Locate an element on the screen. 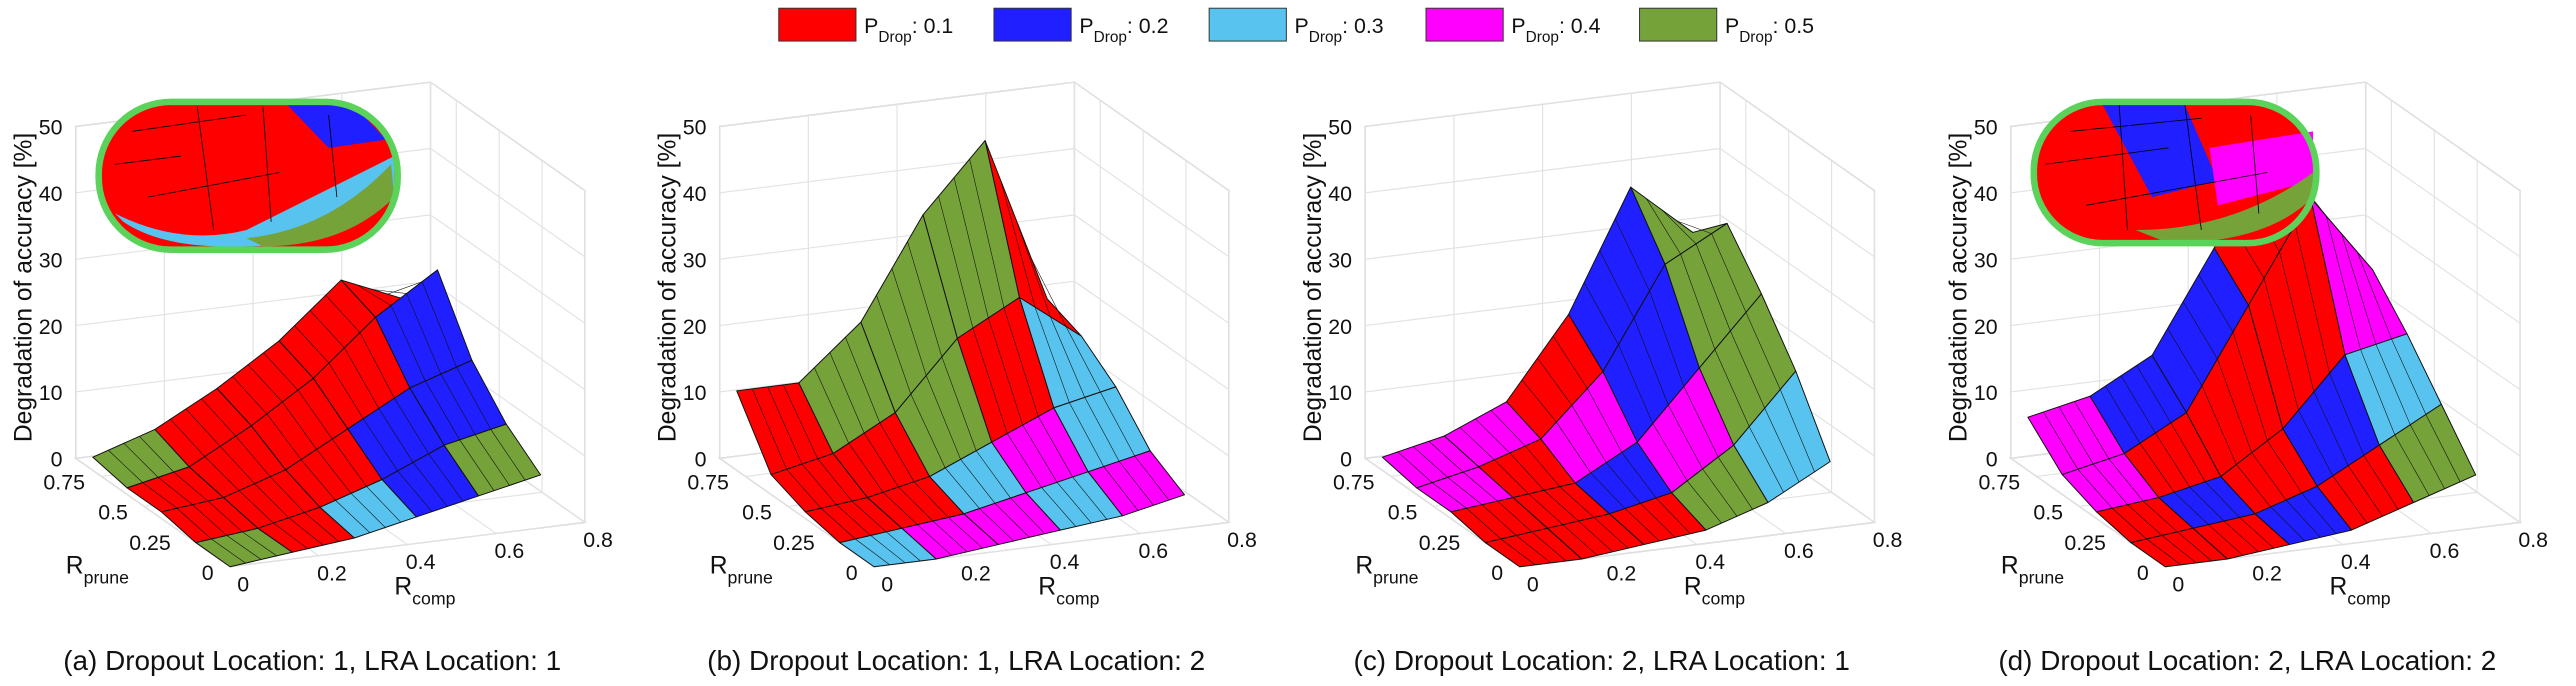  legend-swatch is located at coordinates (817, 24).